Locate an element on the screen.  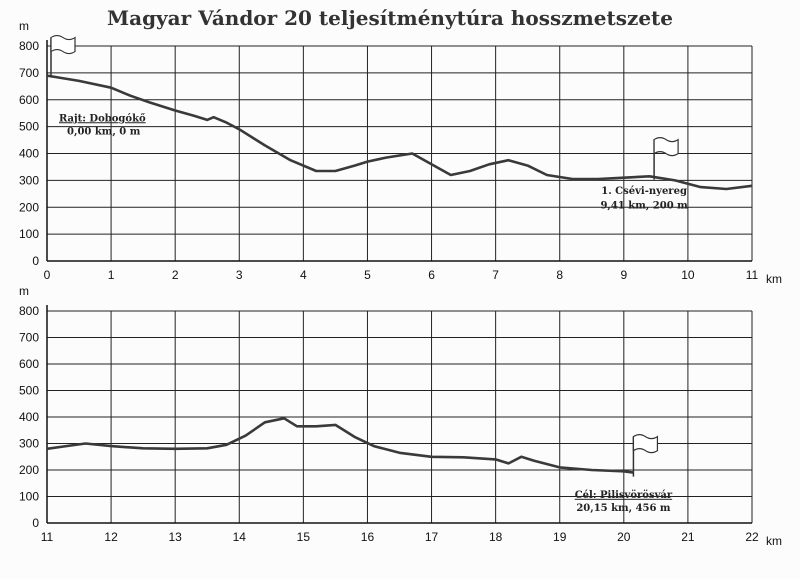
x-tick-label: 7 is located at coordinates (495, 275).